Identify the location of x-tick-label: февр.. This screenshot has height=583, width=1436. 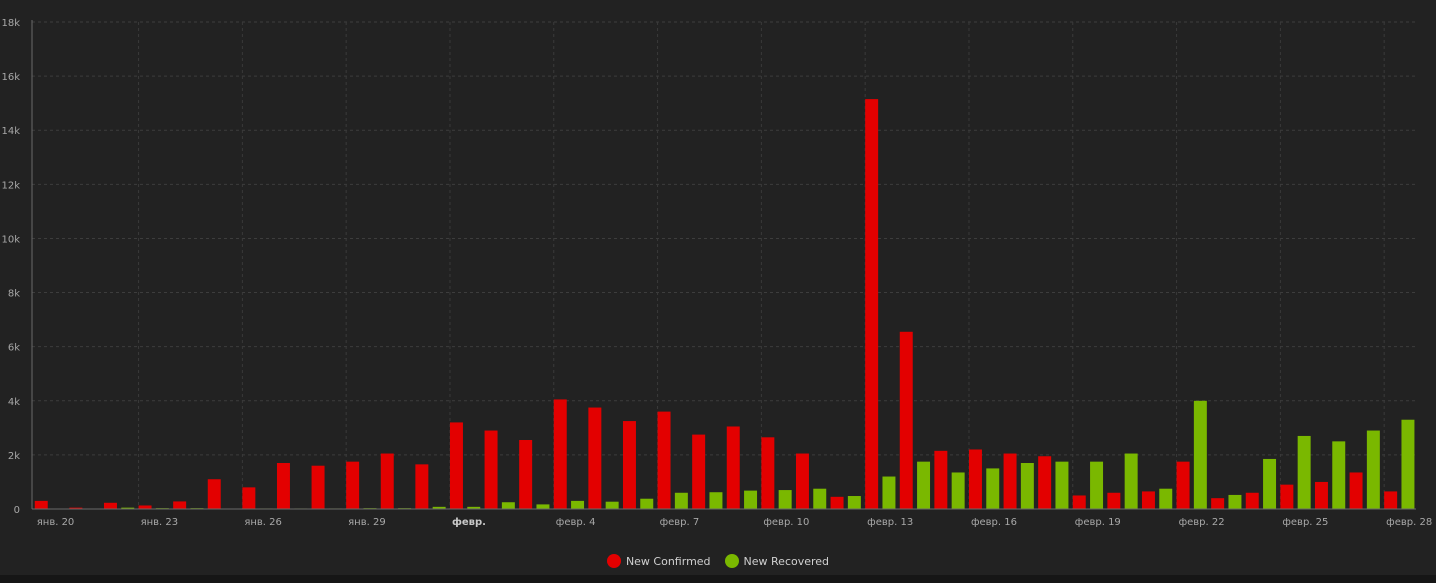
(469, 522).